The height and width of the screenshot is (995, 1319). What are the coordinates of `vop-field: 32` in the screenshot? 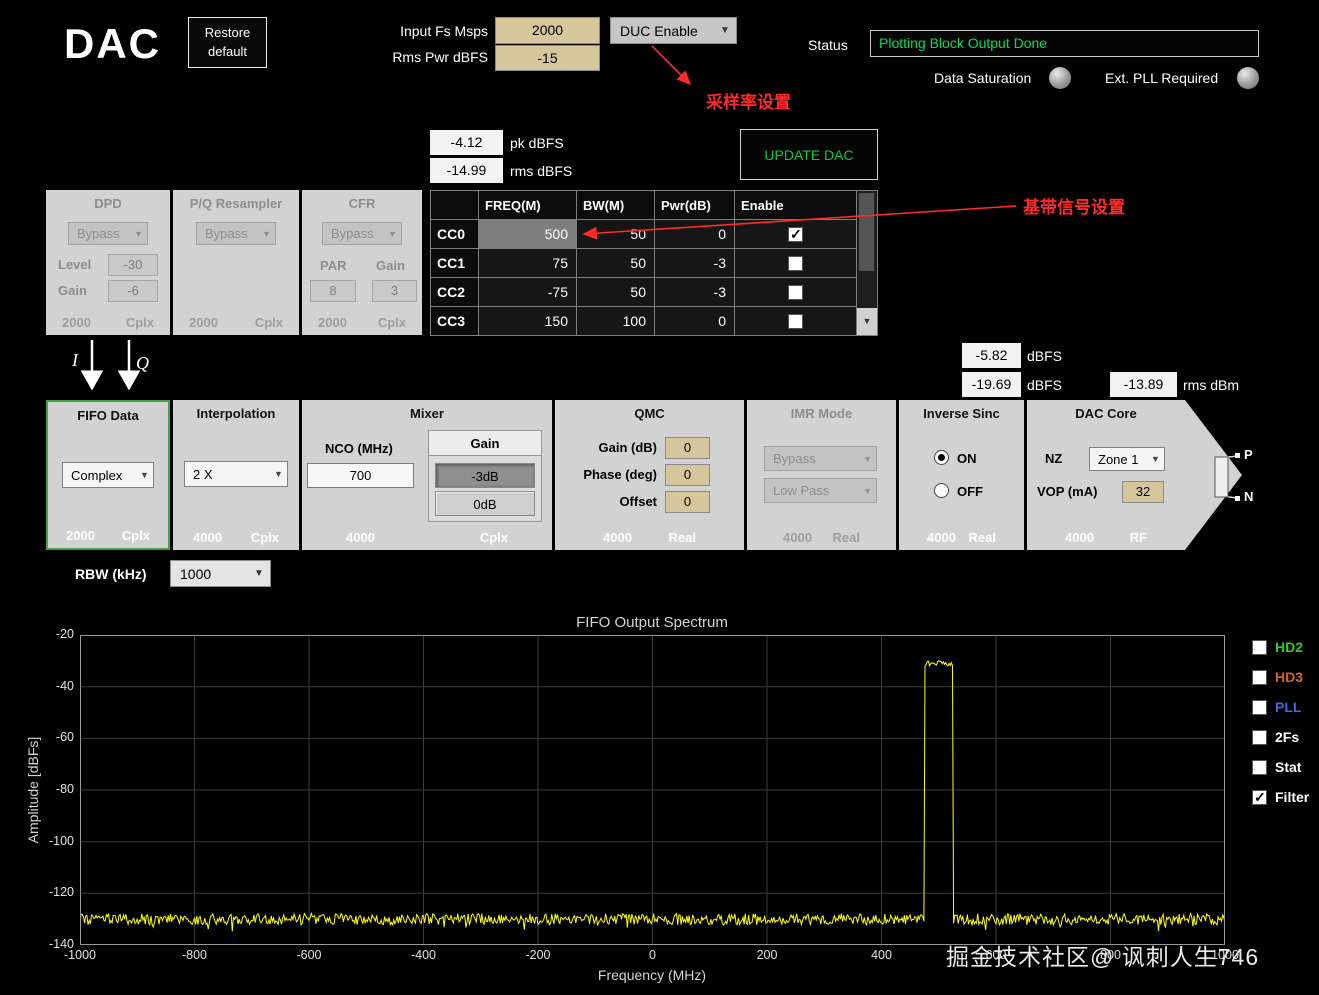 It's located at (1143, 492).